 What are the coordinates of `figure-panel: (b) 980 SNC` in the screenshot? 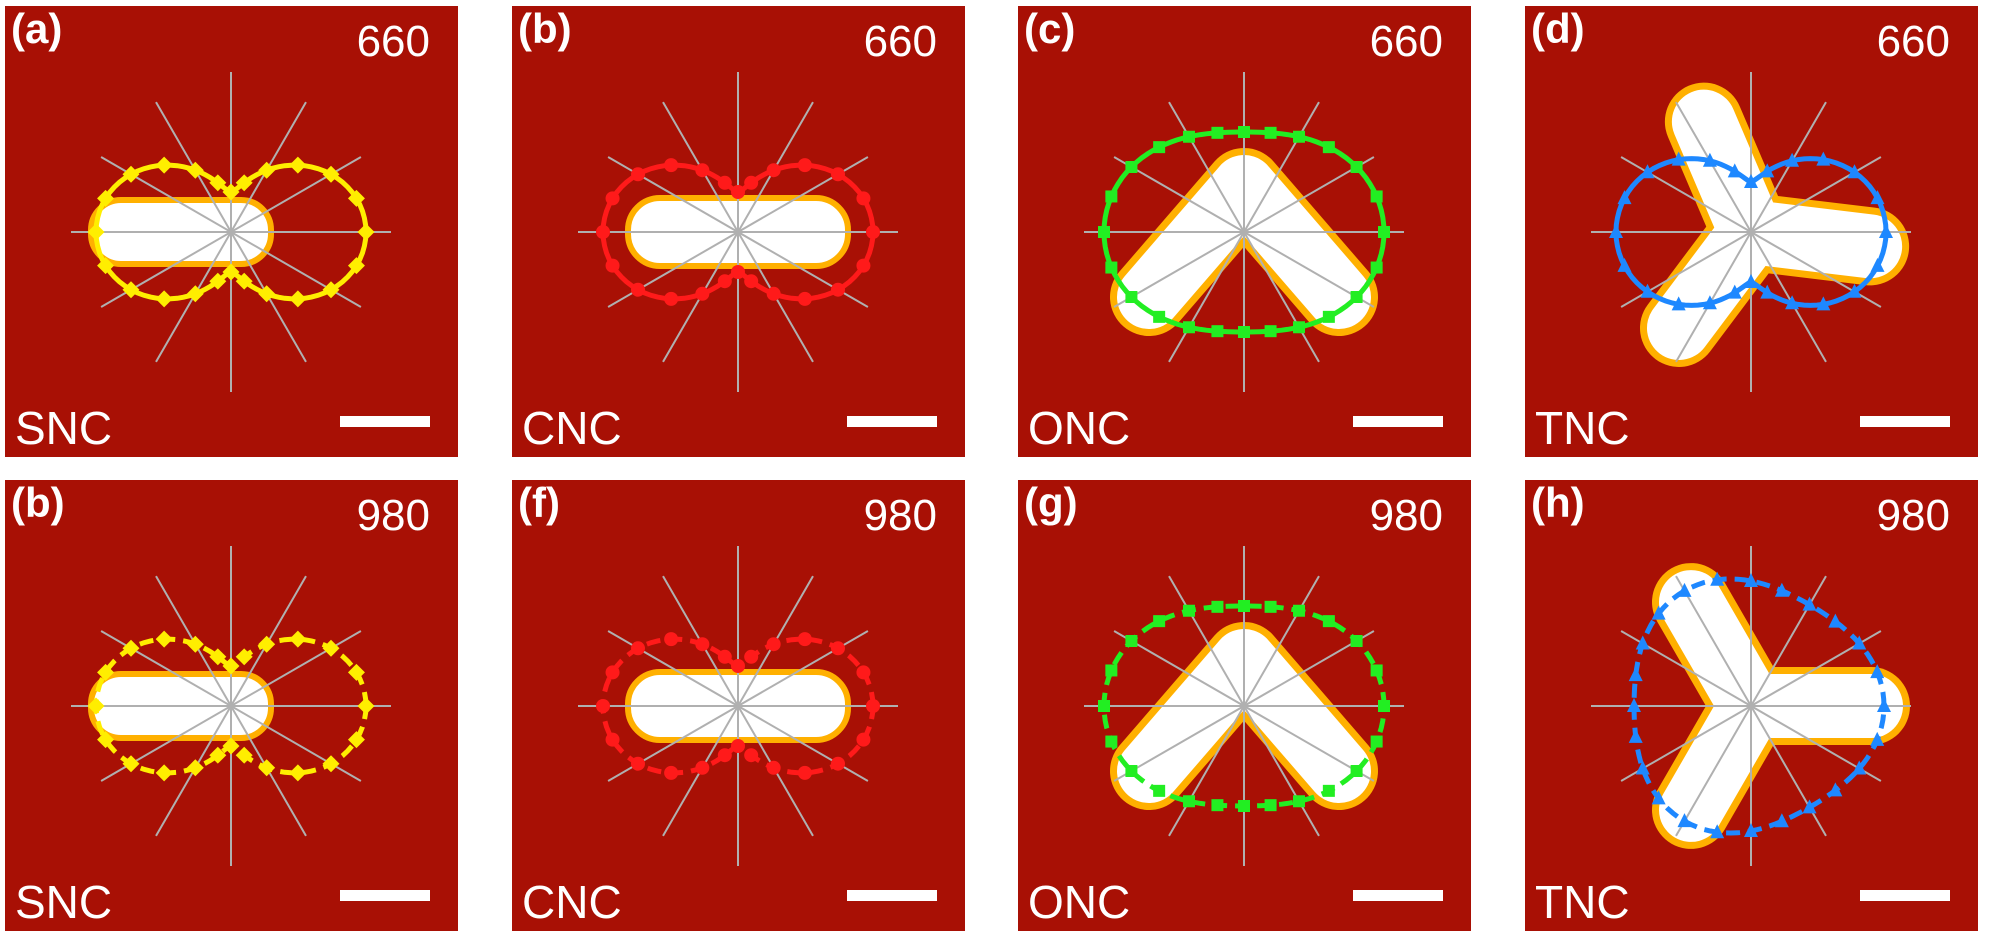 It's located at (231, 705).